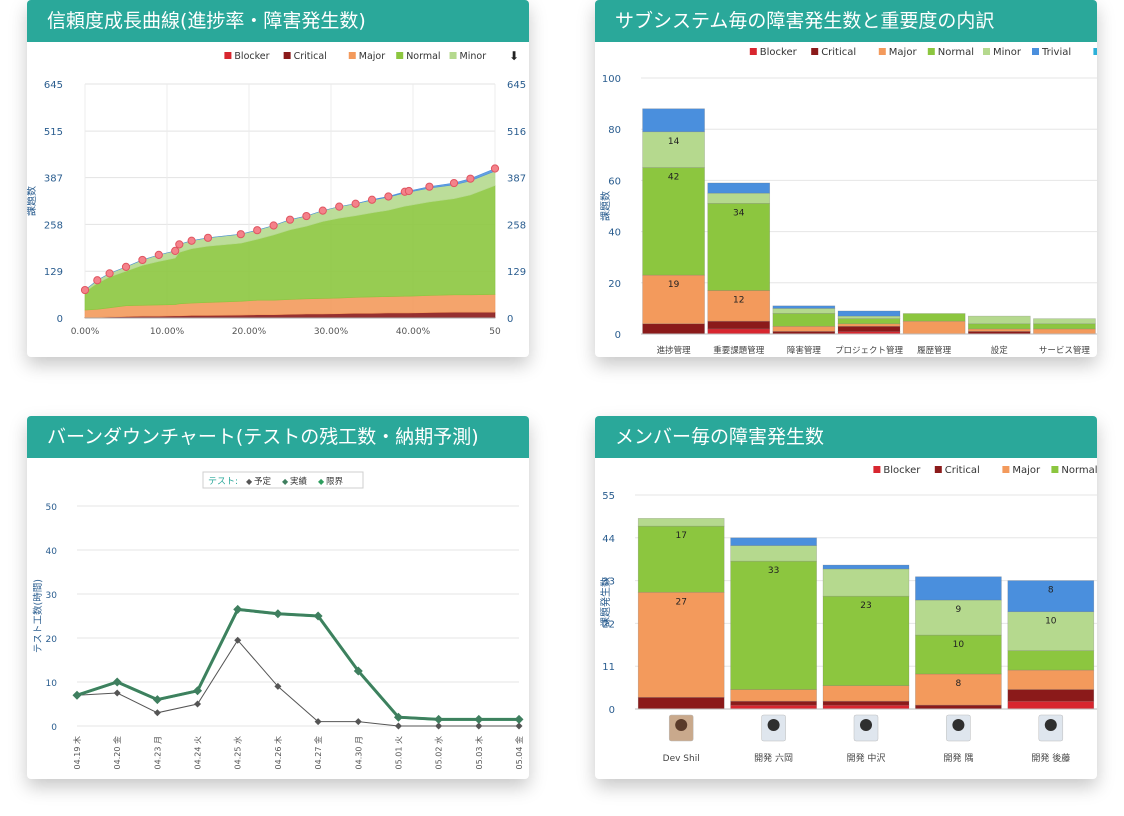  Describe the element at coordinates (1079, 470) in the screenshot. I see `legend-label: Normal` at that location.